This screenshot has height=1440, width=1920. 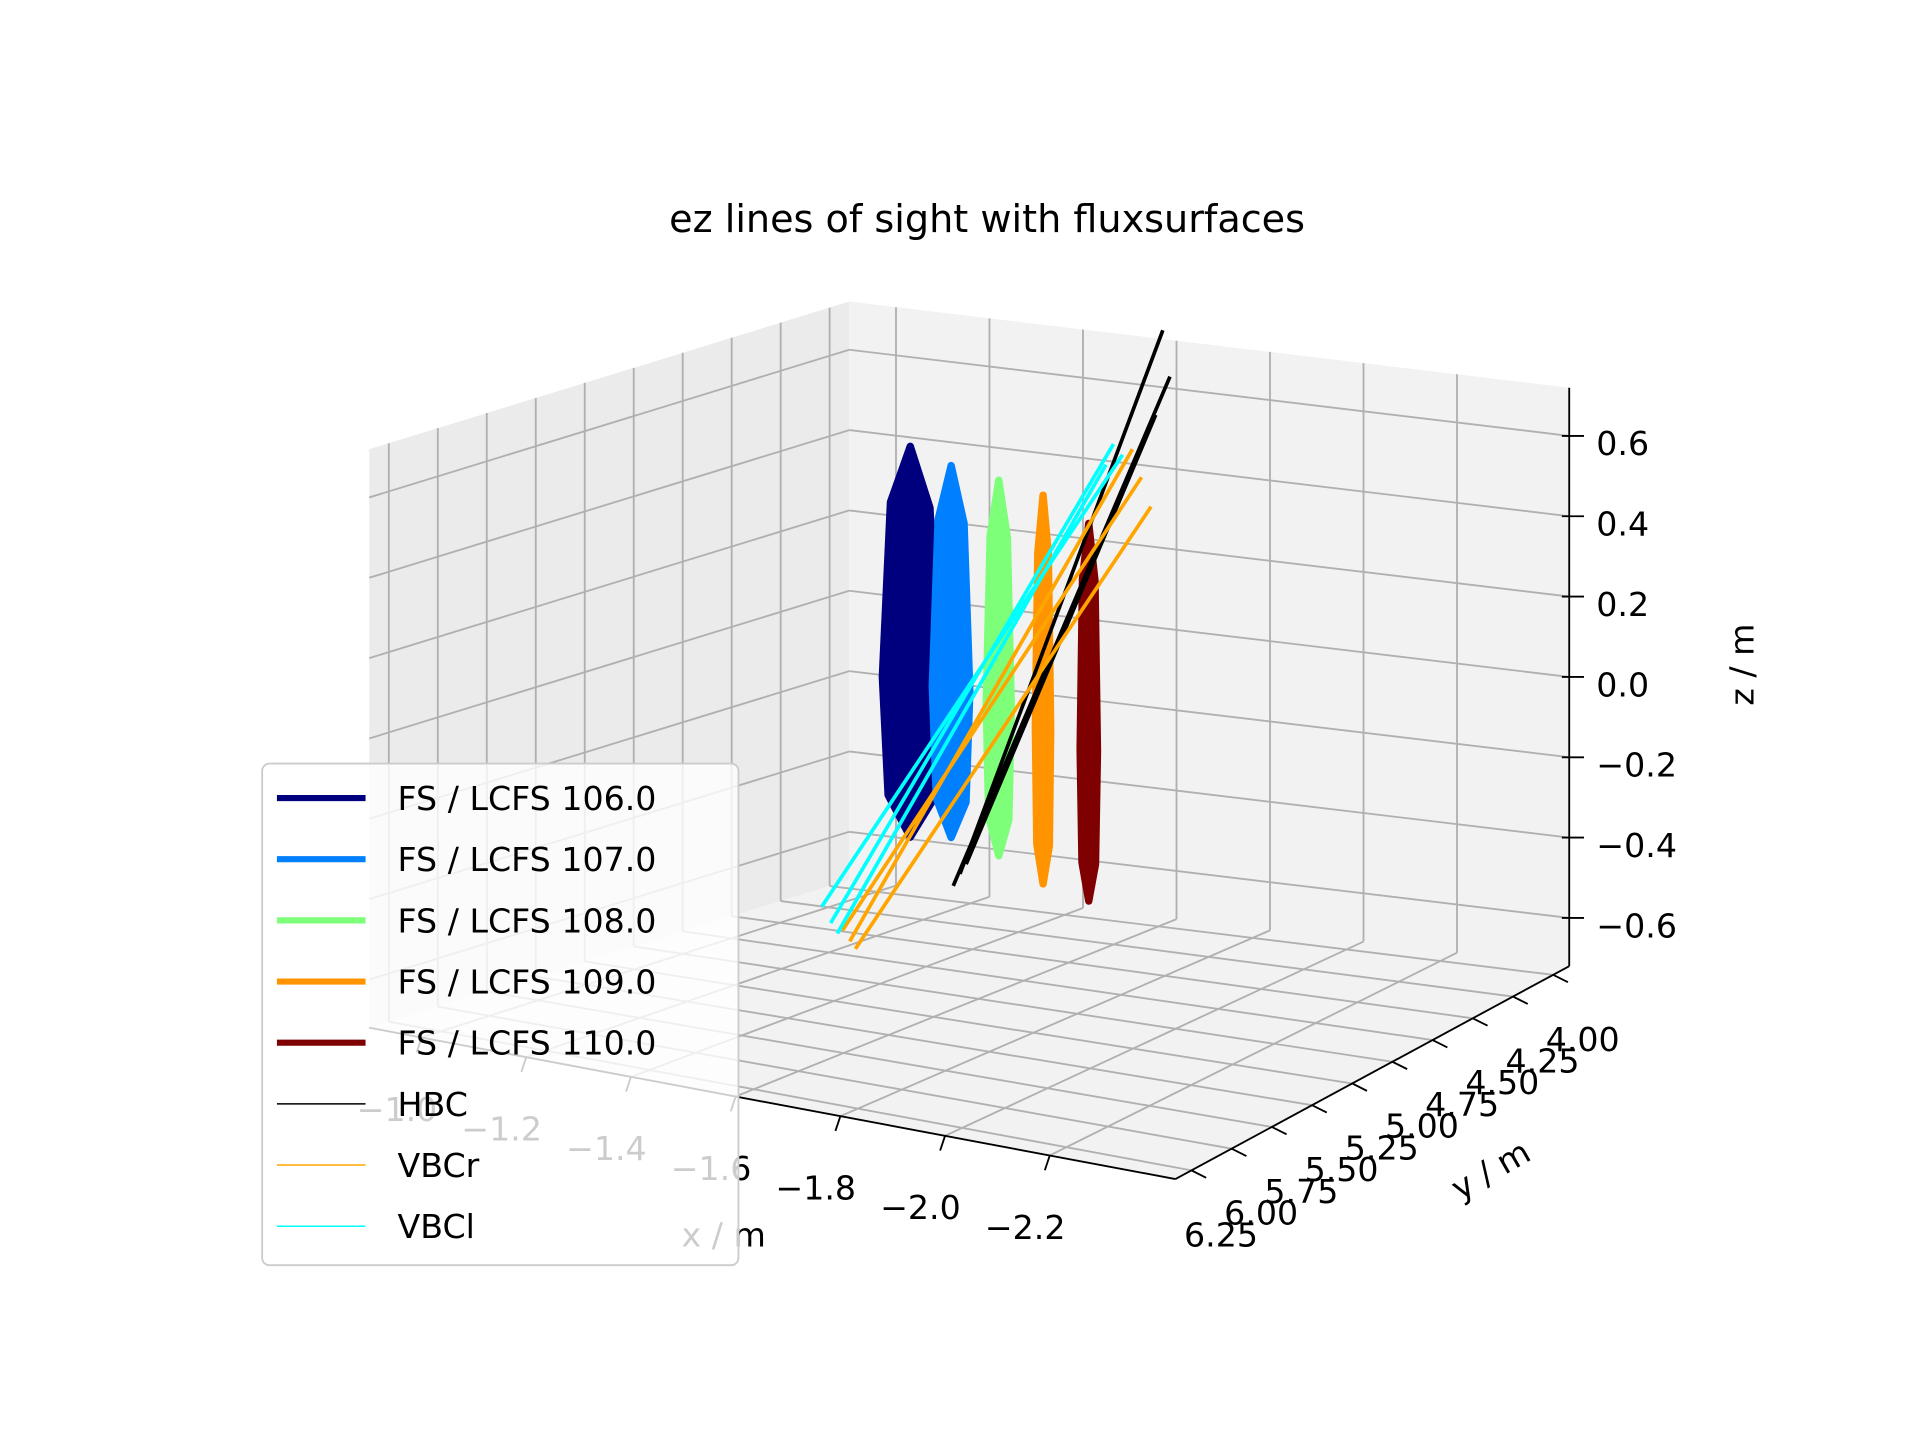 I want to click on z-tick-label: 0.4, so click(x=1622, y=524).